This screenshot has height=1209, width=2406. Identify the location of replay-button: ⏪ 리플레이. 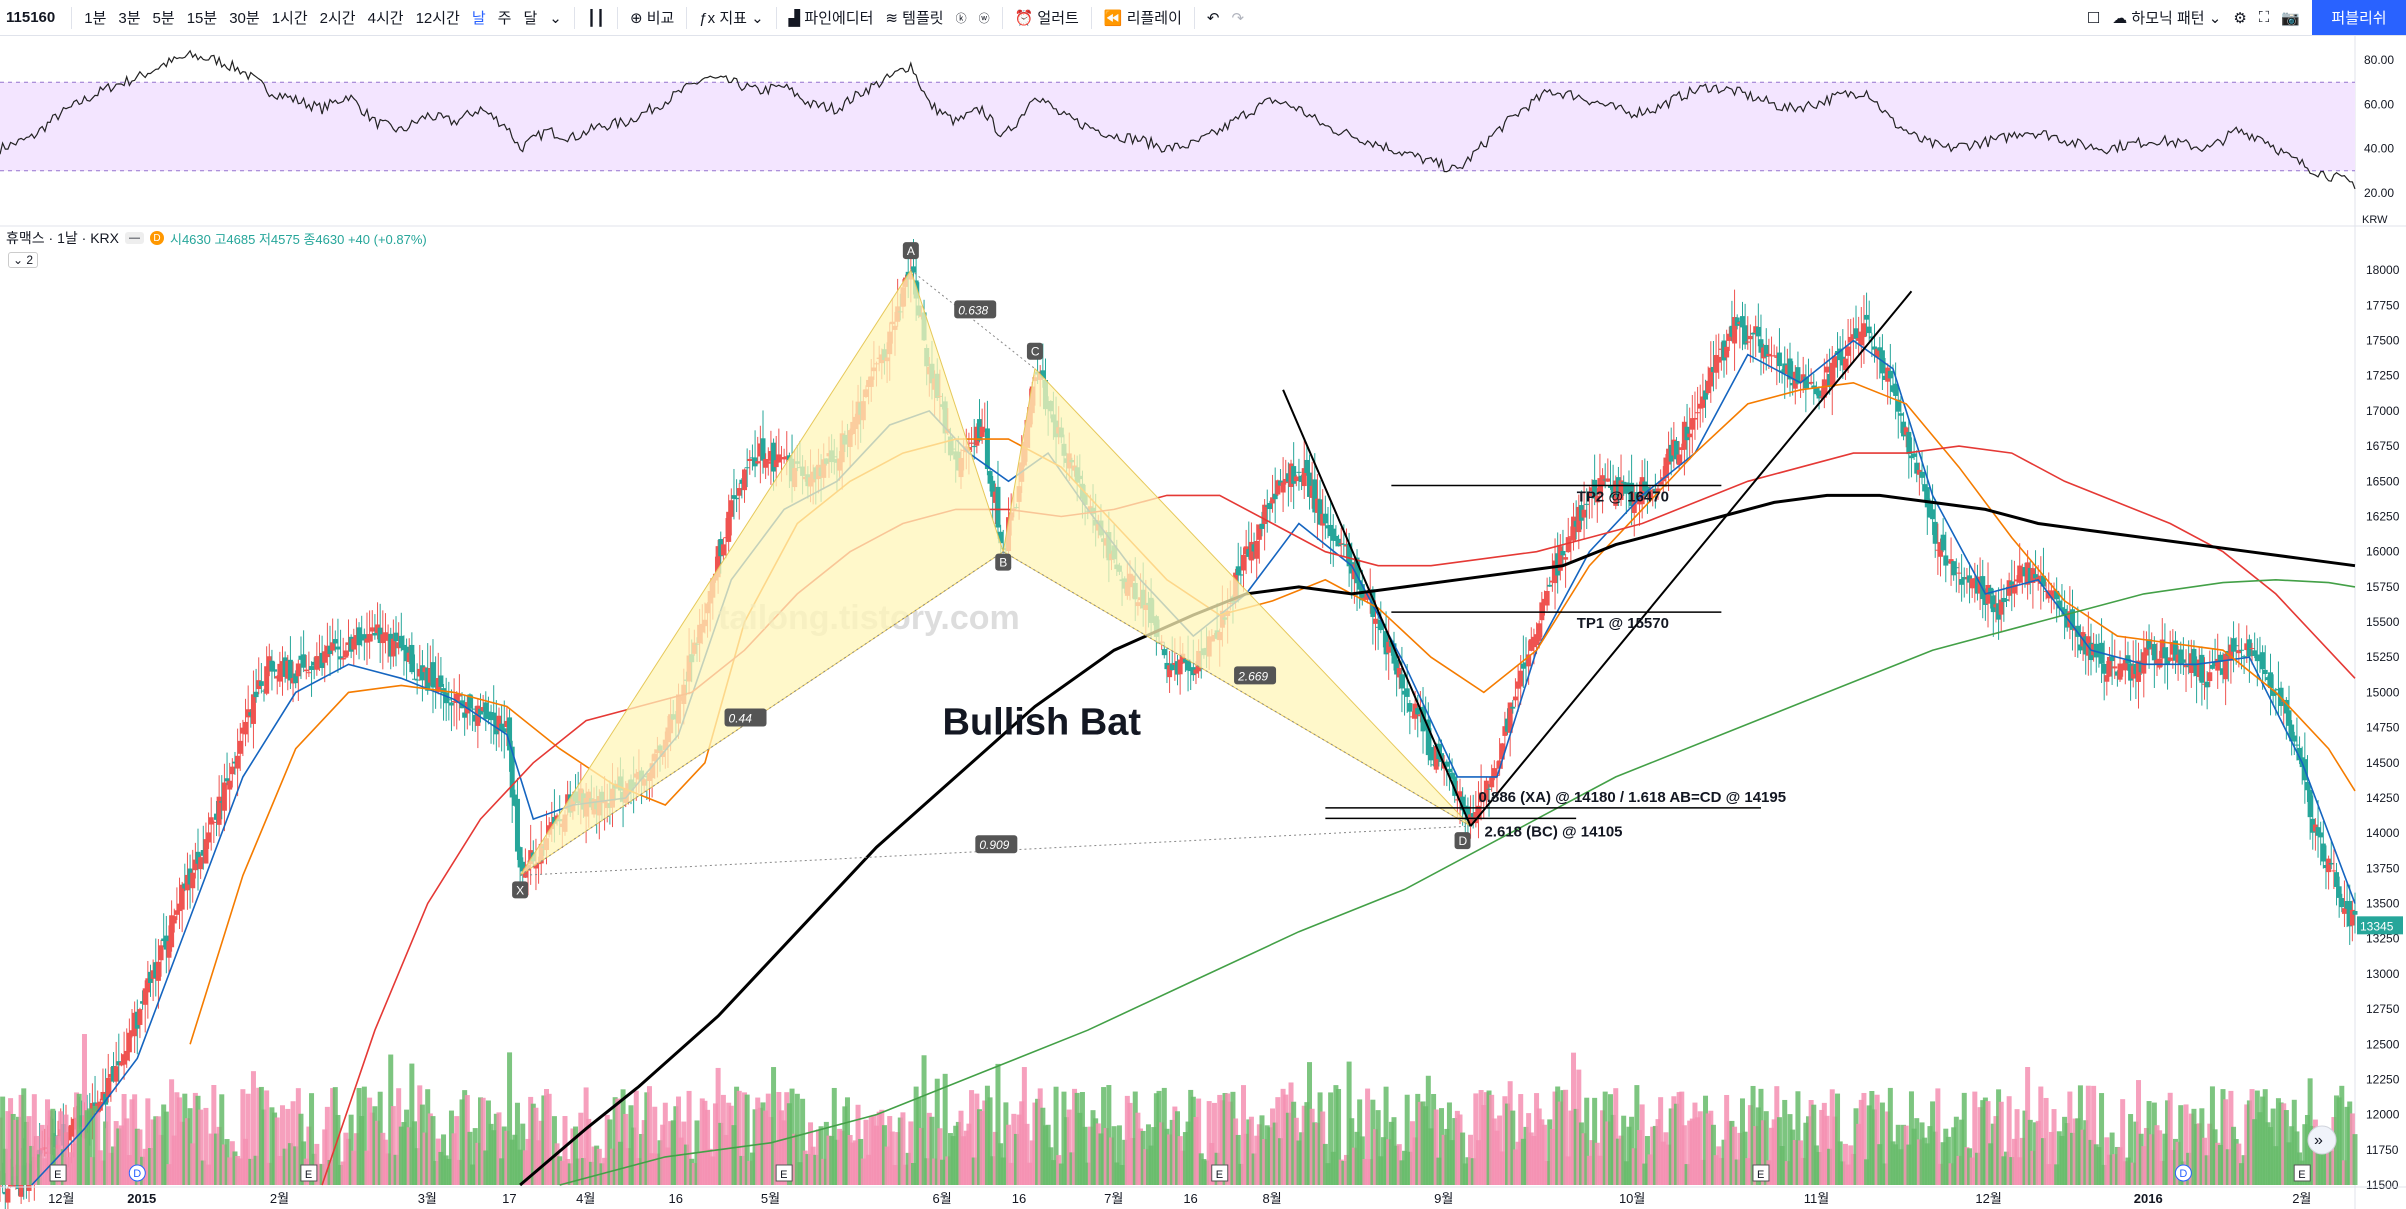
(1143, 17).